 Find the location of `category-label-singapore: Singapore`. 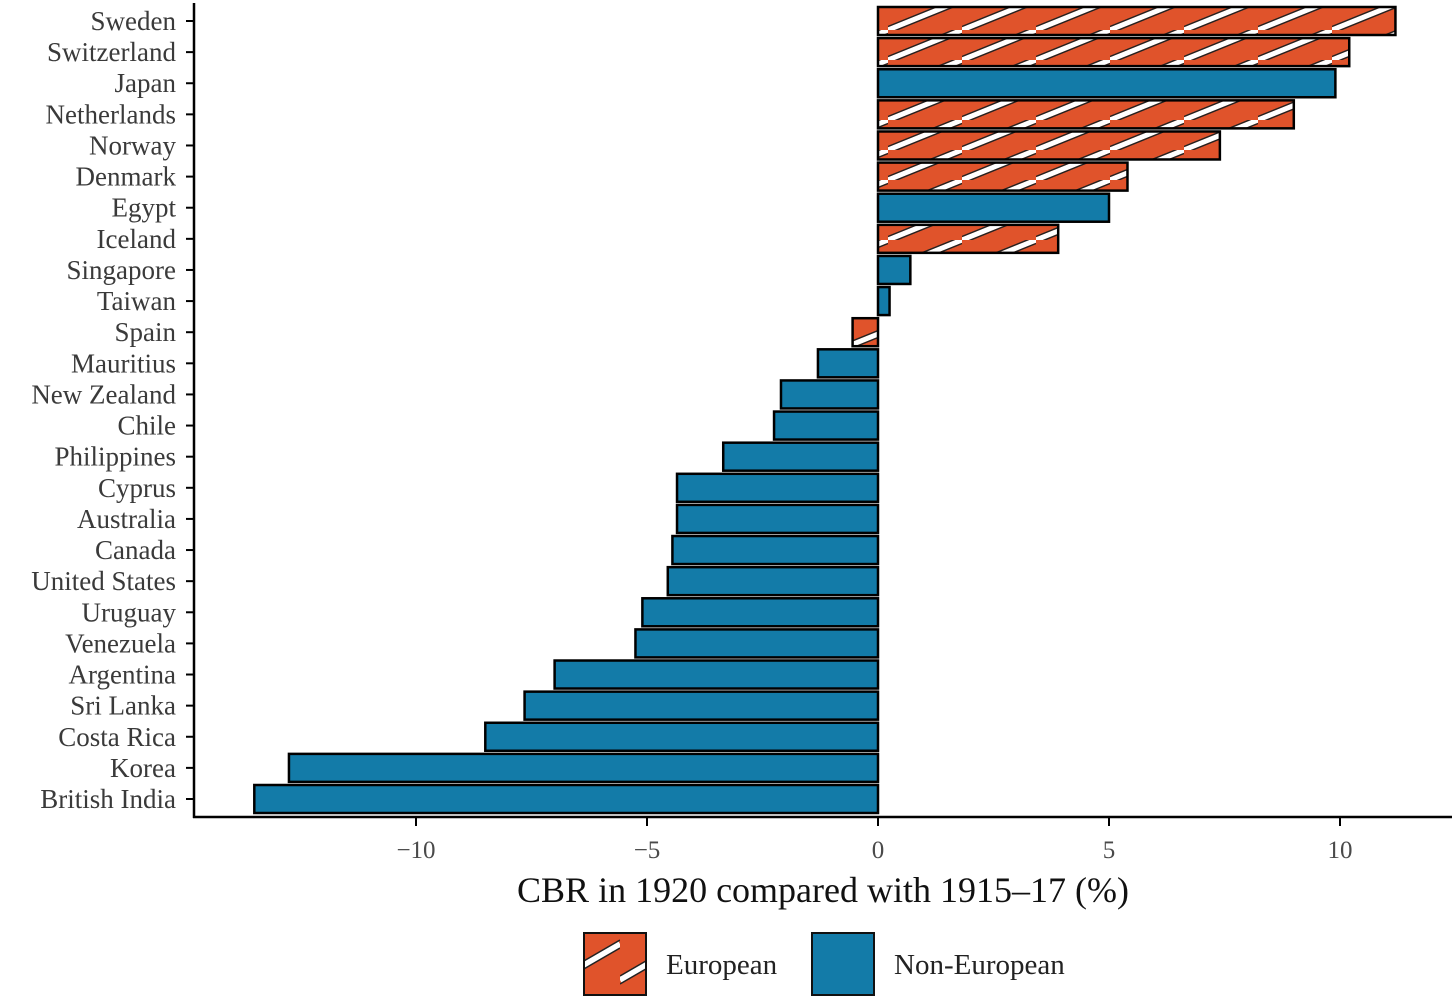

category-label-singapore: Singapore is located at coordinates (121, 270).